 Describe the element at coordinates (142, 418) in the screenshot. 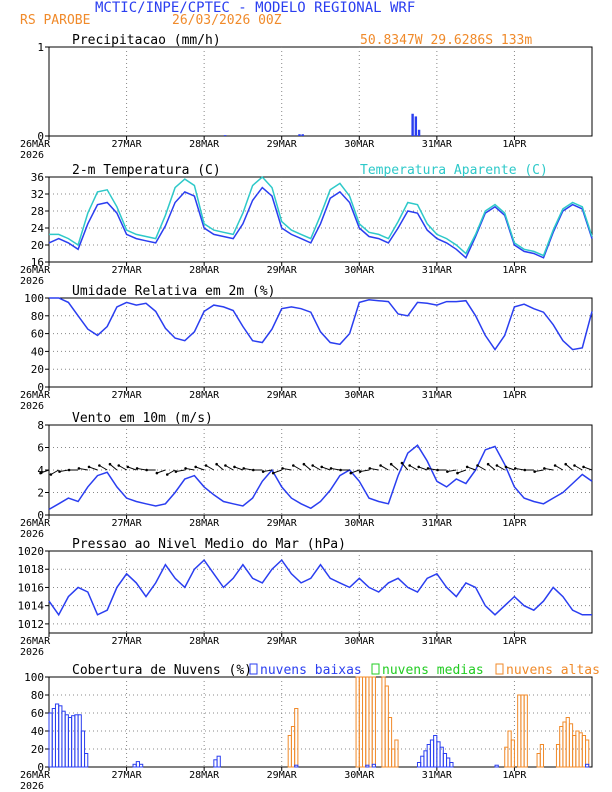

I see `wind-title: Vento em 10m (m/s)` at that location.